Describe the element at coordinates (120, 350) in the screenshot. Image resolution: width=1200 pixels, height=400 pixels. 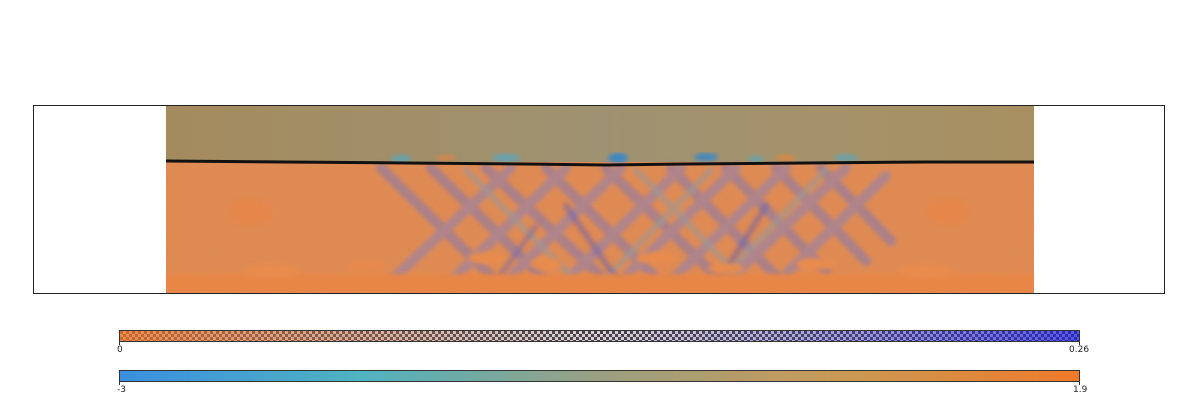
I see `cb1-min-label: 0` at that location.